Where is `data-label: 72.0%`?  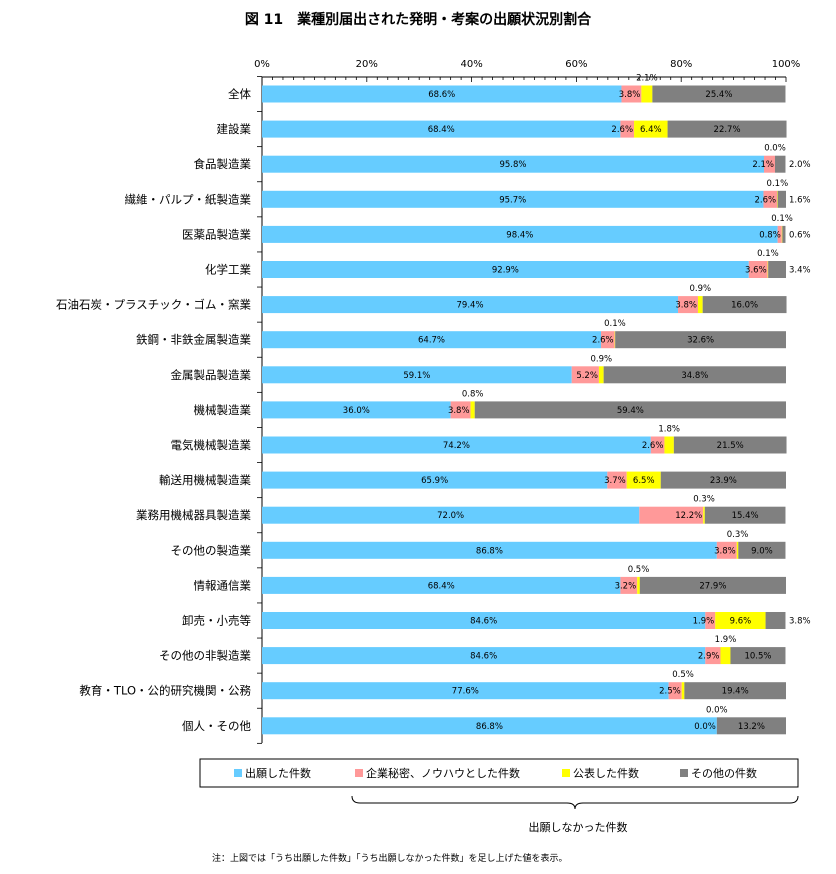 data-label: 72.0% is located at coordinates (450, 516).